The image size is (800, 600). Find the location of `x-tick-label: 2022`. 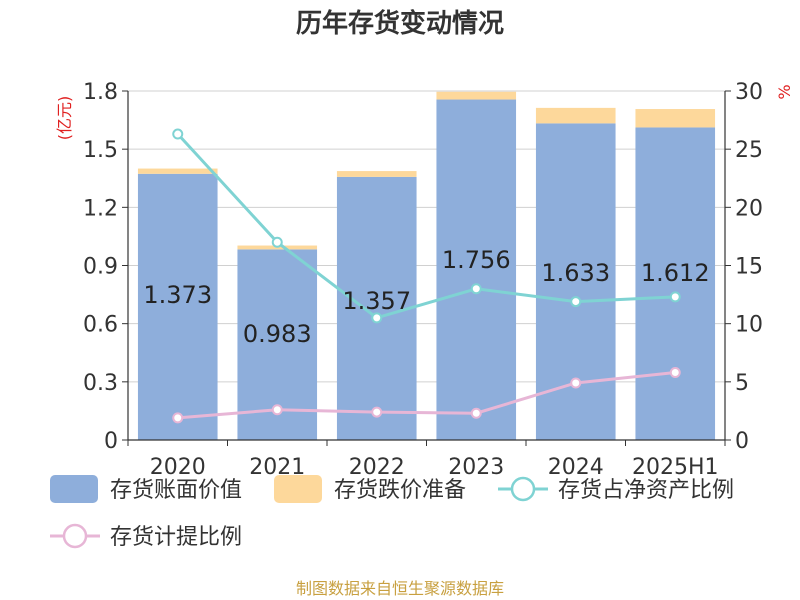

x-tick-label: 2022 is located at coordinates (377, 467).